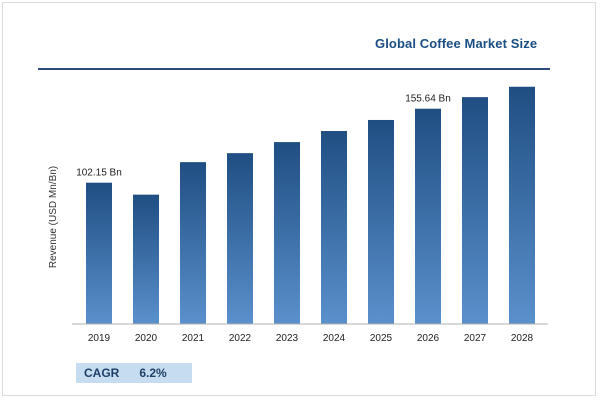  I want to click on bar-2023, so click(287, 233).